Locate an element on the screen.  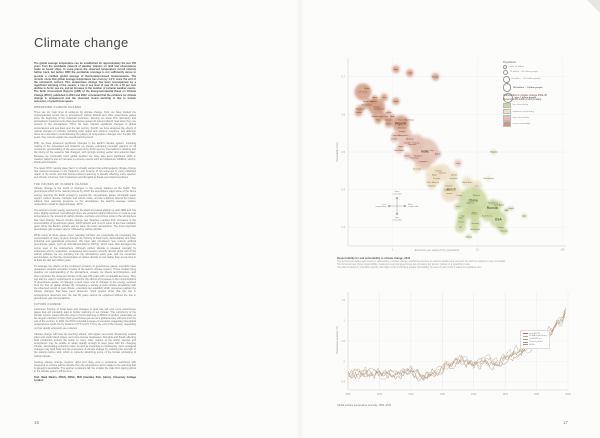
line-legend-row: GISTEMP v4 is located at coordinates (535, 339).